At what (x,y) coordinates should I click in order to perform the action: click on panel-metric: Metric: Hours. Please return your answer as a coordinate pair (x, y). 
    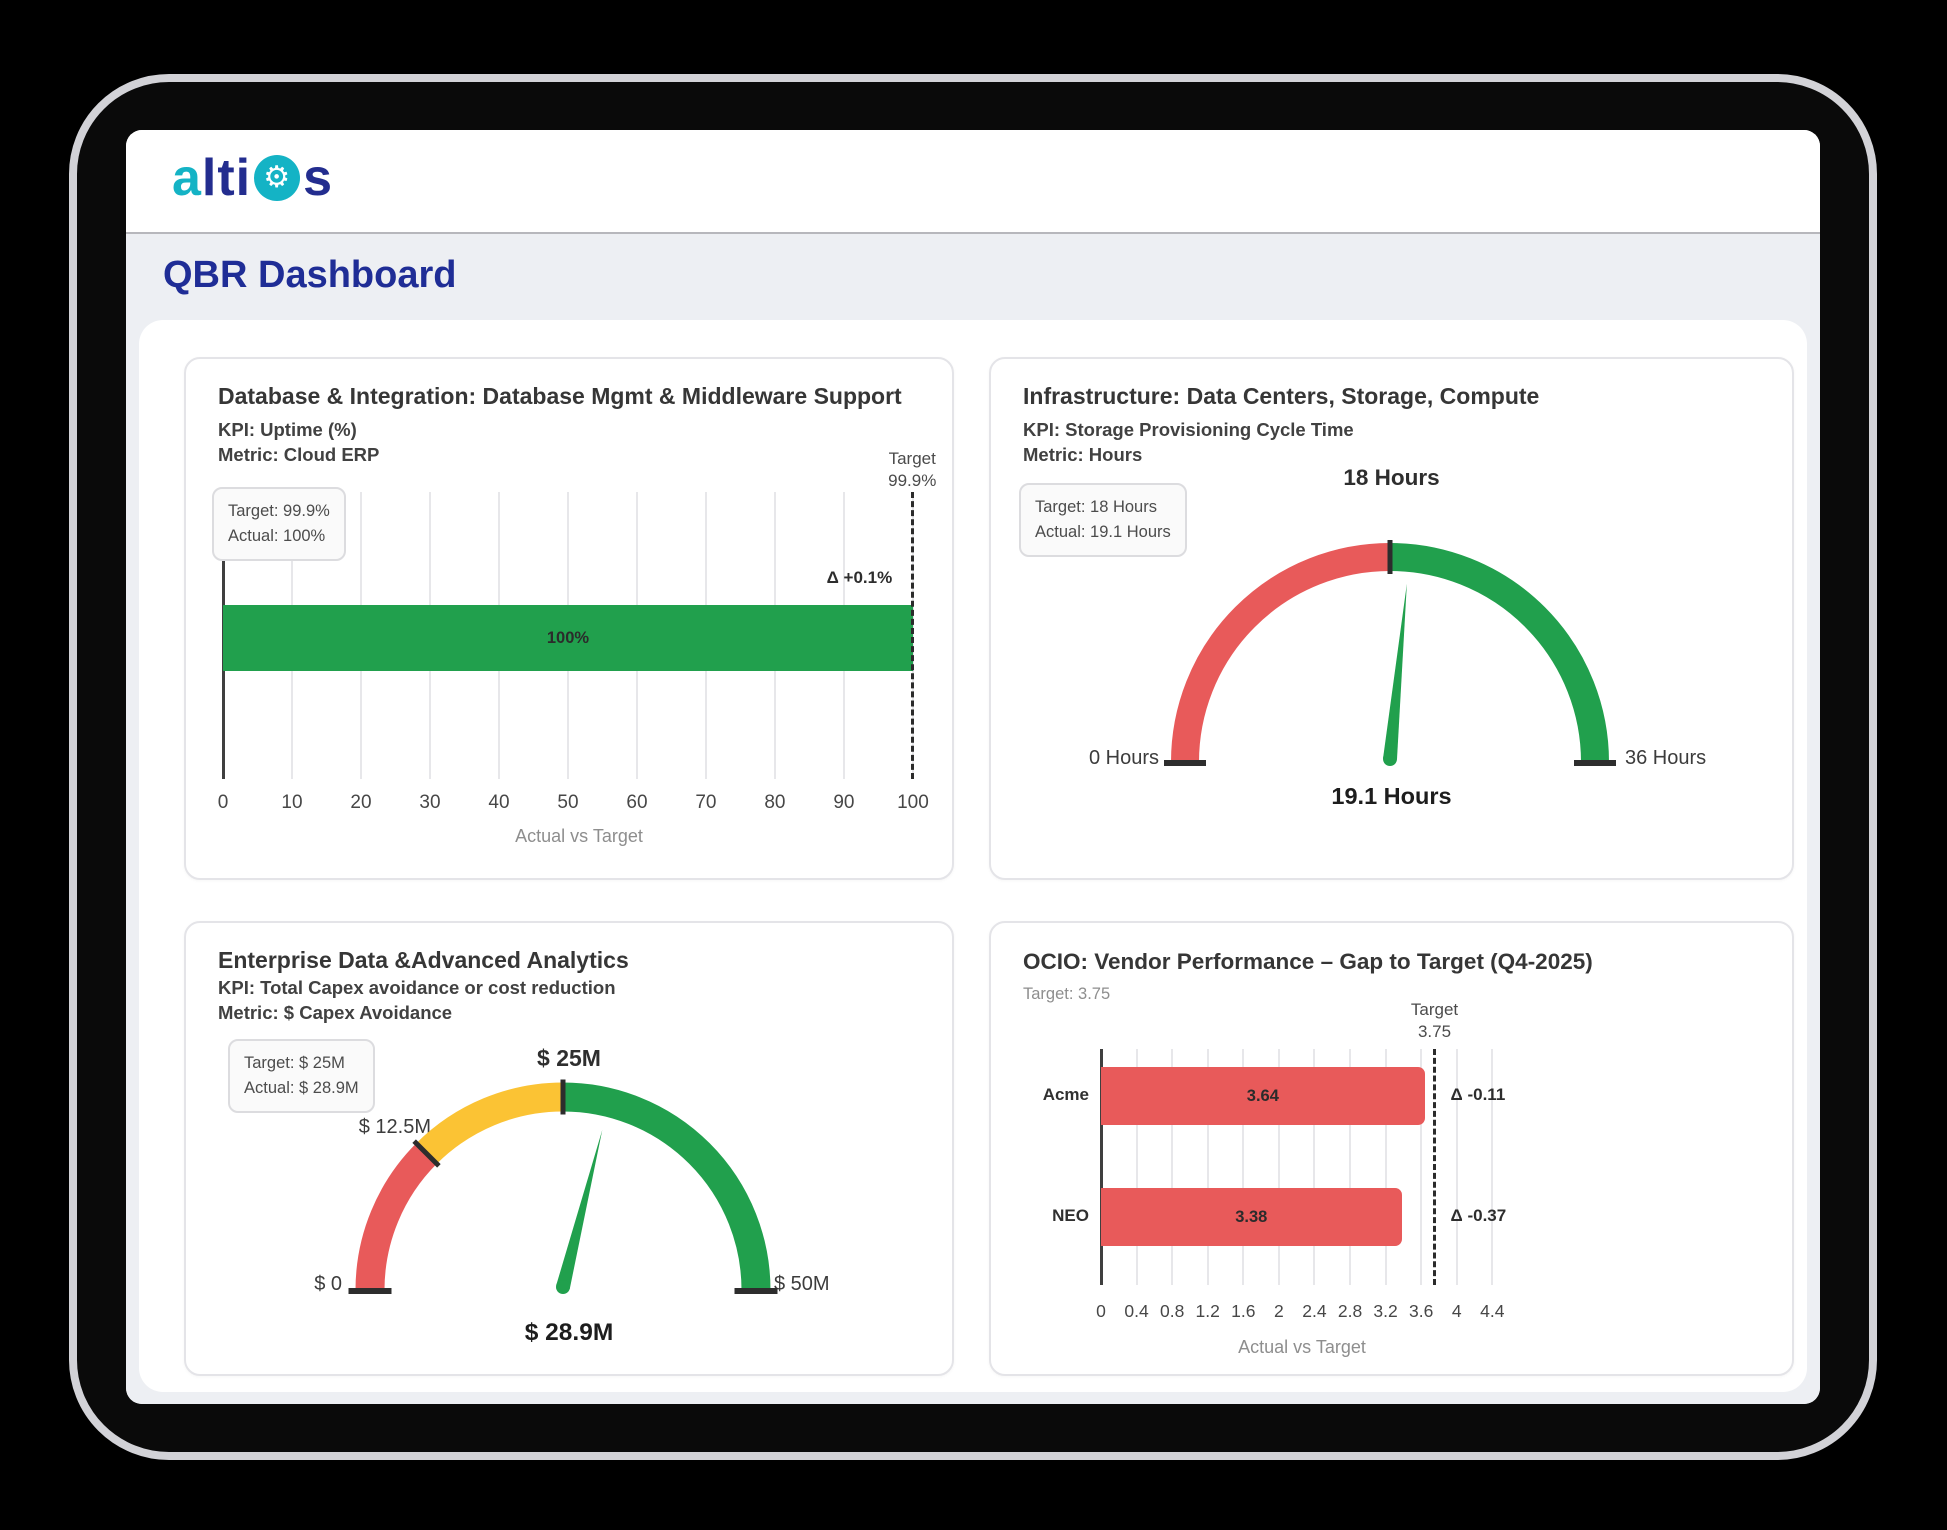
    Looking at the image, I should click on (1083, 454).